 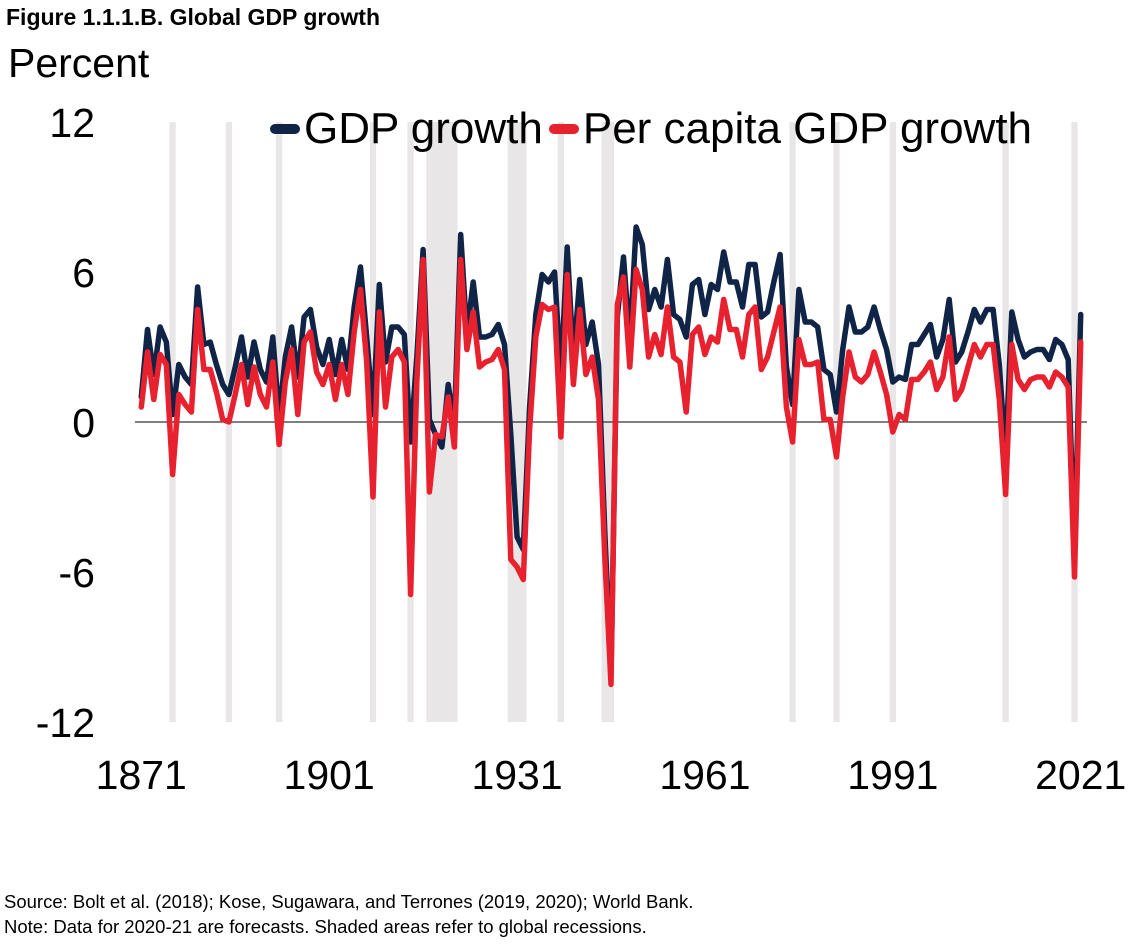 I want to click on figure-title: Figure 1.1.1.B. Global GDP growth, so click(x=193, y=17).